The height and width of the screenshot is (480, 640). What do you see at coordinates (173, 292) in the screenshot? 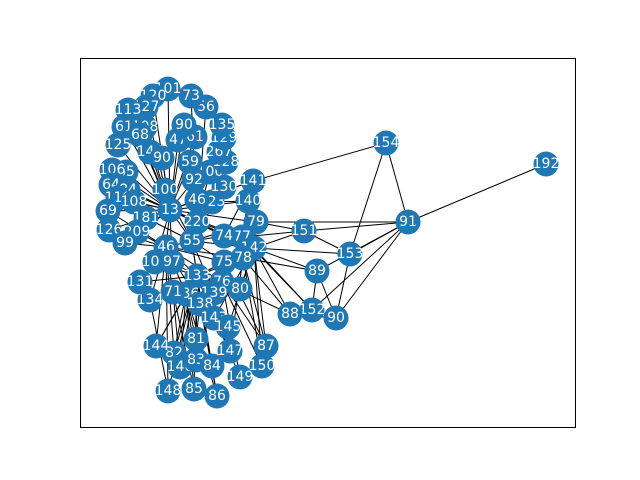
I see `graph-node-label: 71` at bounding box center [173, 292].